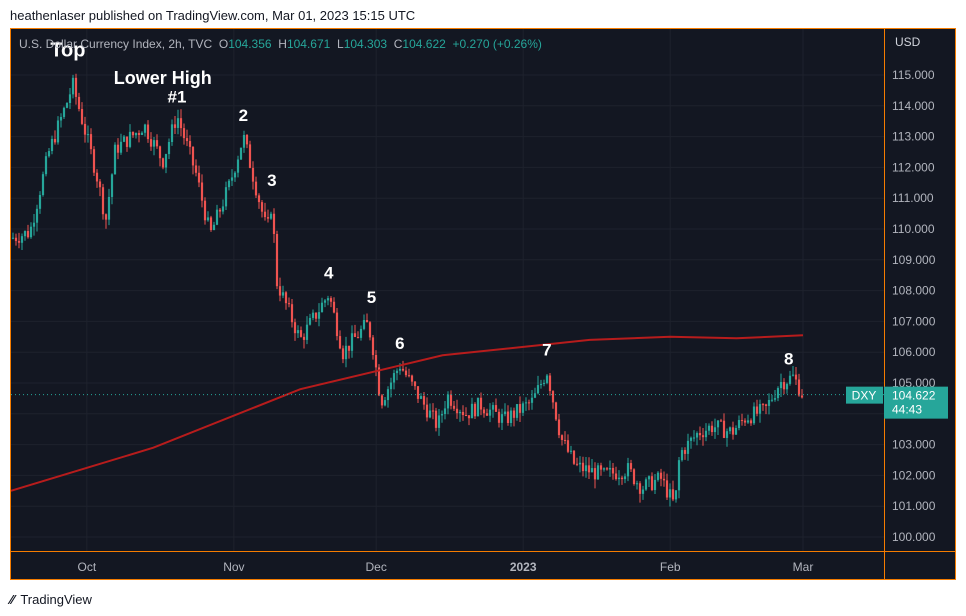 This screenshot has width=966, height=616. I want to click on annotation-label: 2, so click(243, 115).